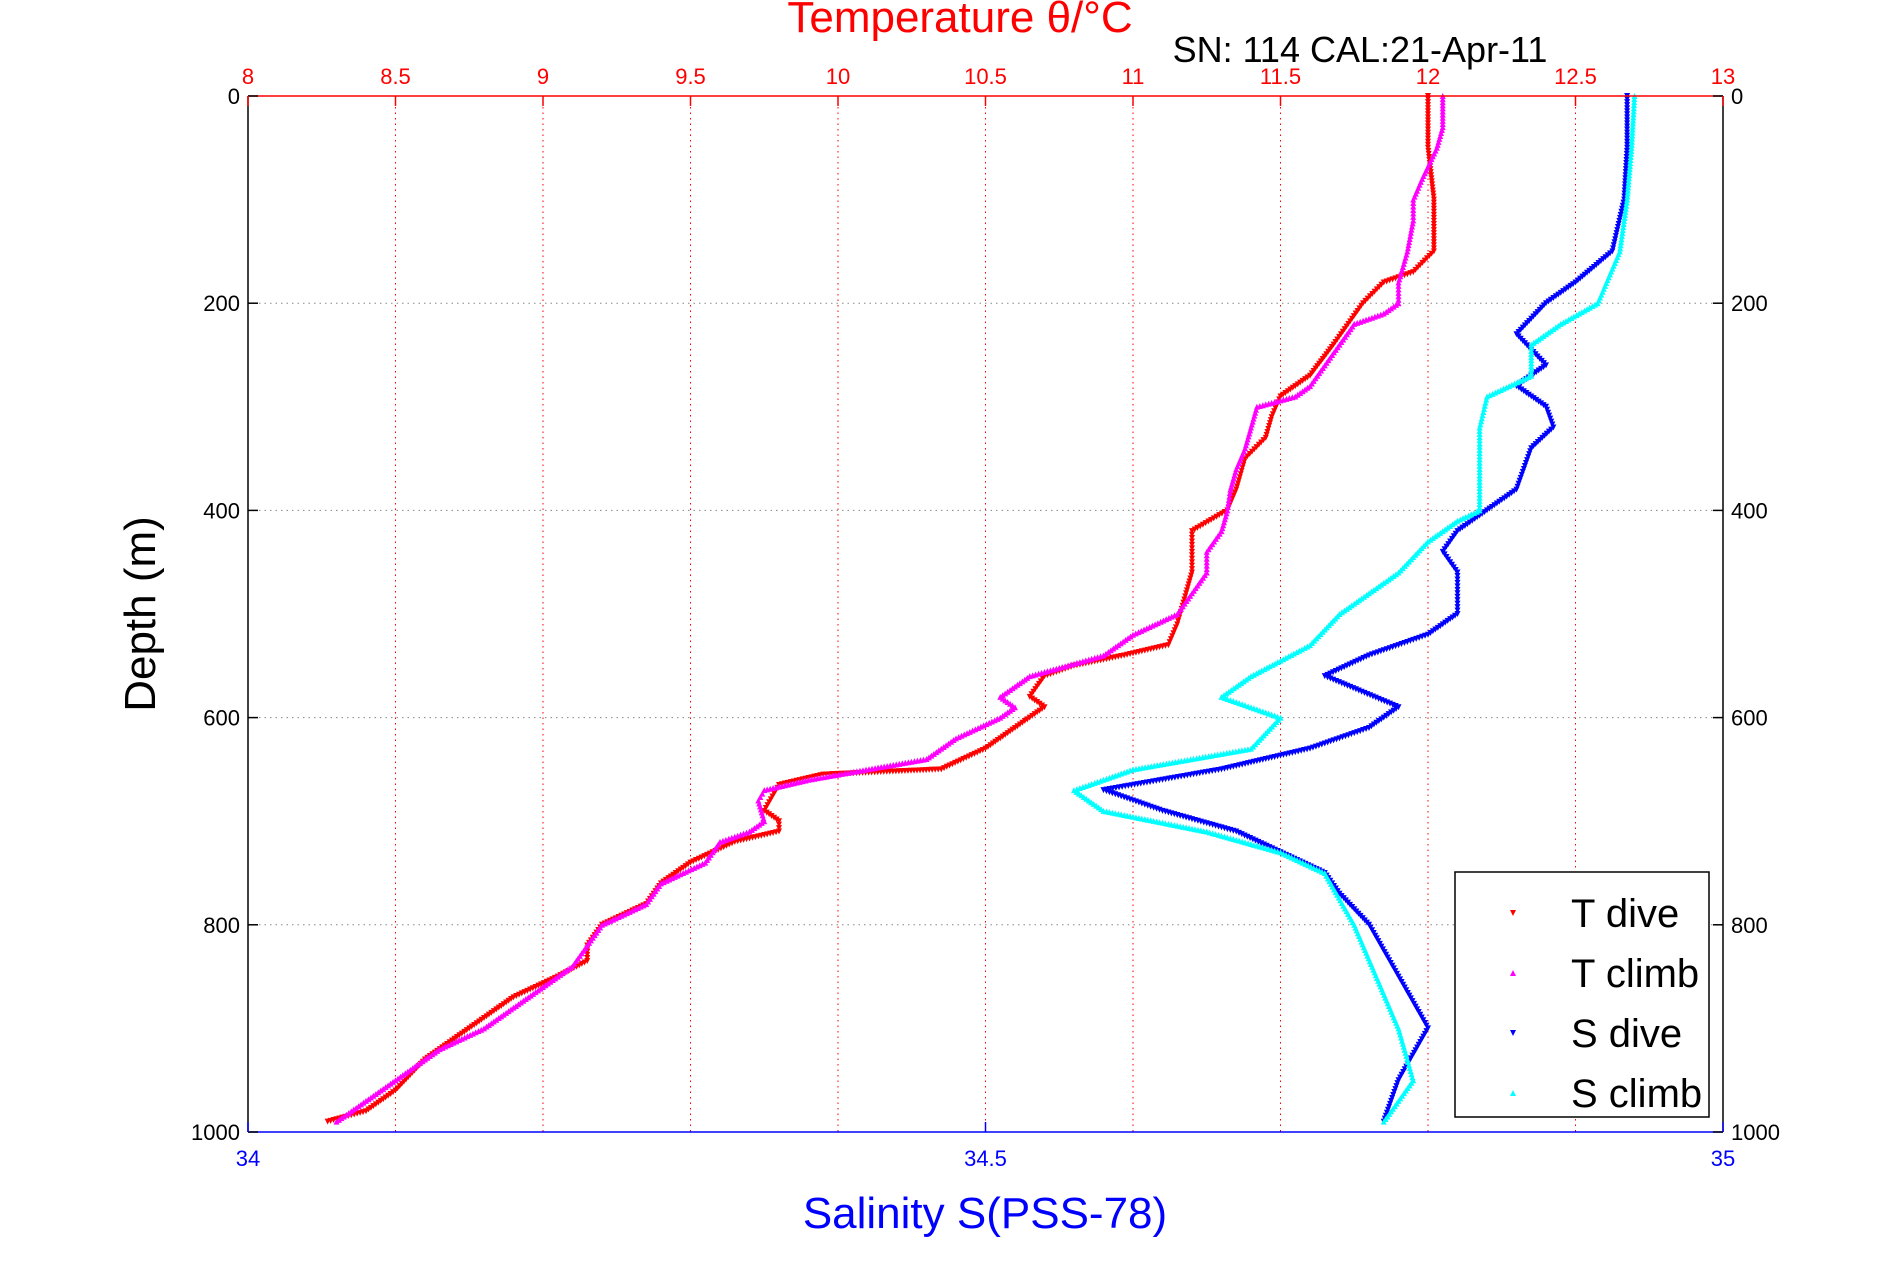 The width and height of the screenshot is (1891, 1262). What do you see at coordinates (1749, 718) in the screenshot?
I see `y-tick-label-right: 600` at bounding box center [1749, 718].